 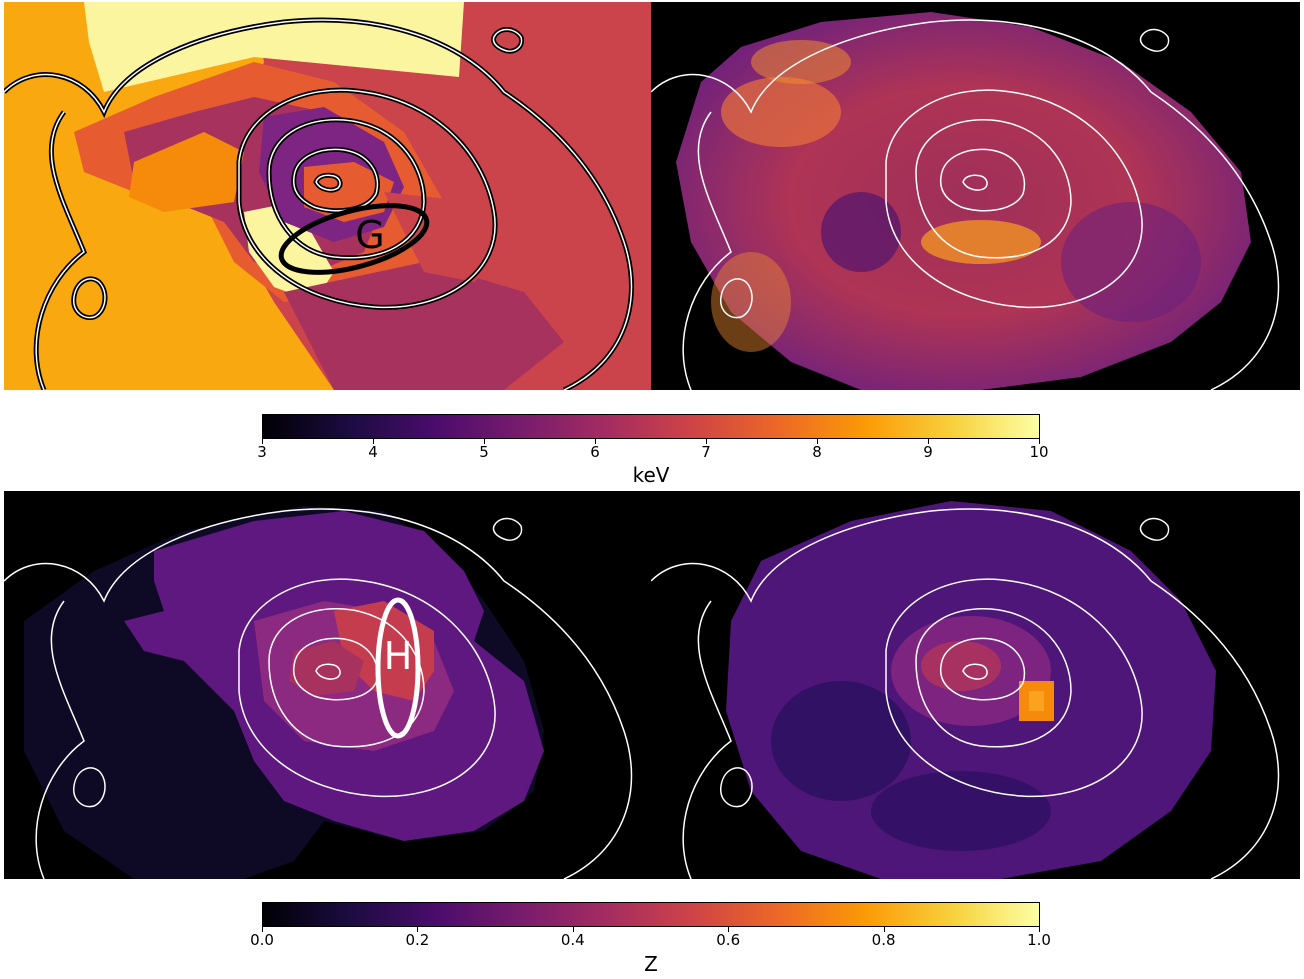 I want to click on hot-patch-north, so click(x=801, y=62).